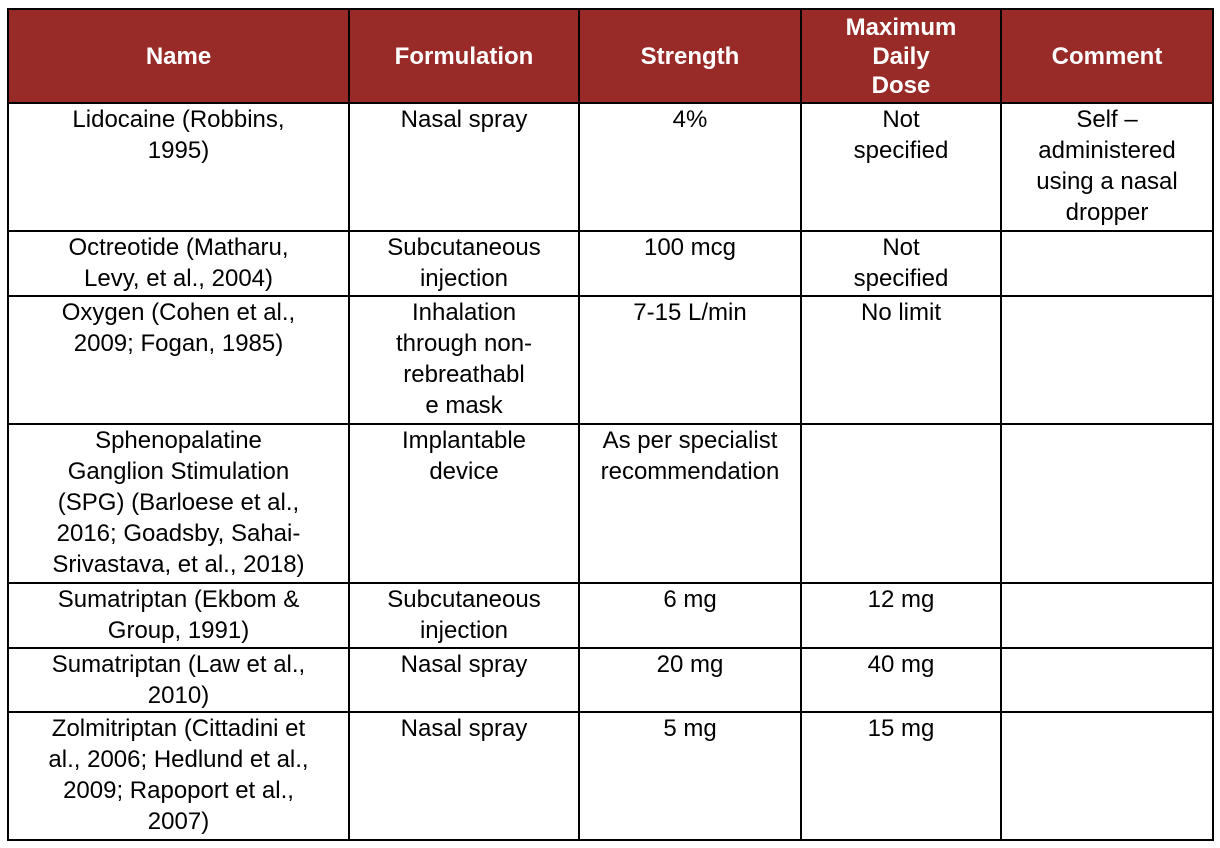 The image size is (1220, 848). I want to click on cell-max-daily-dose: 40 mg, so click(901, 680).